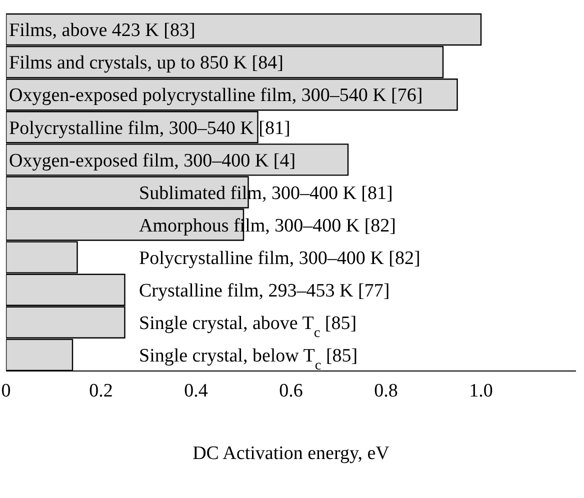 The height and width of the screenshot is (498, 584). Describe the element at coordinates (481, 391) in the screenshot. I see `x-tick-label: 1.0` at that location.